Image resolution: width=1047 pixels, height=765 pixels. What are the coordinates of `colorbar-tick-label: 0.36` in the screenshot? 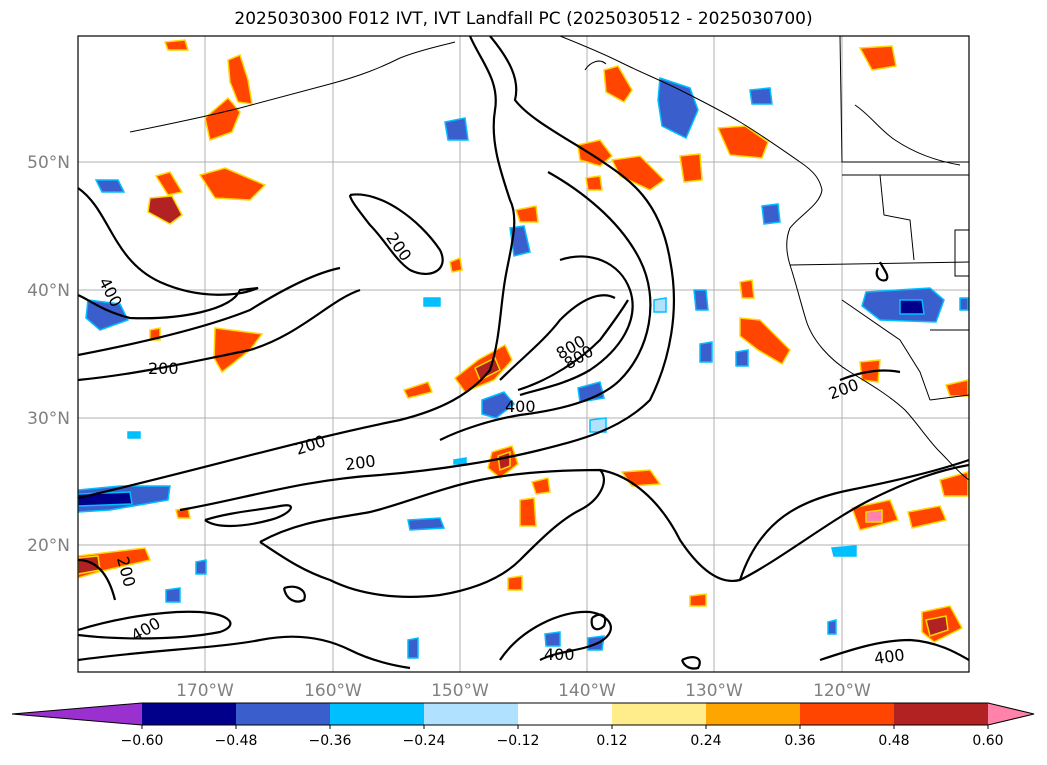 It's located at (799, 741).